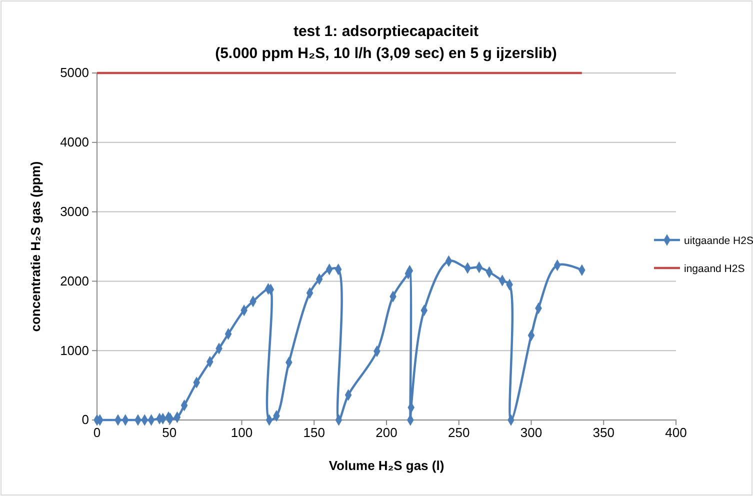 This screenshot has height=496, width=753. I want to click on y-tick-label: 1000, so click(74, 350).